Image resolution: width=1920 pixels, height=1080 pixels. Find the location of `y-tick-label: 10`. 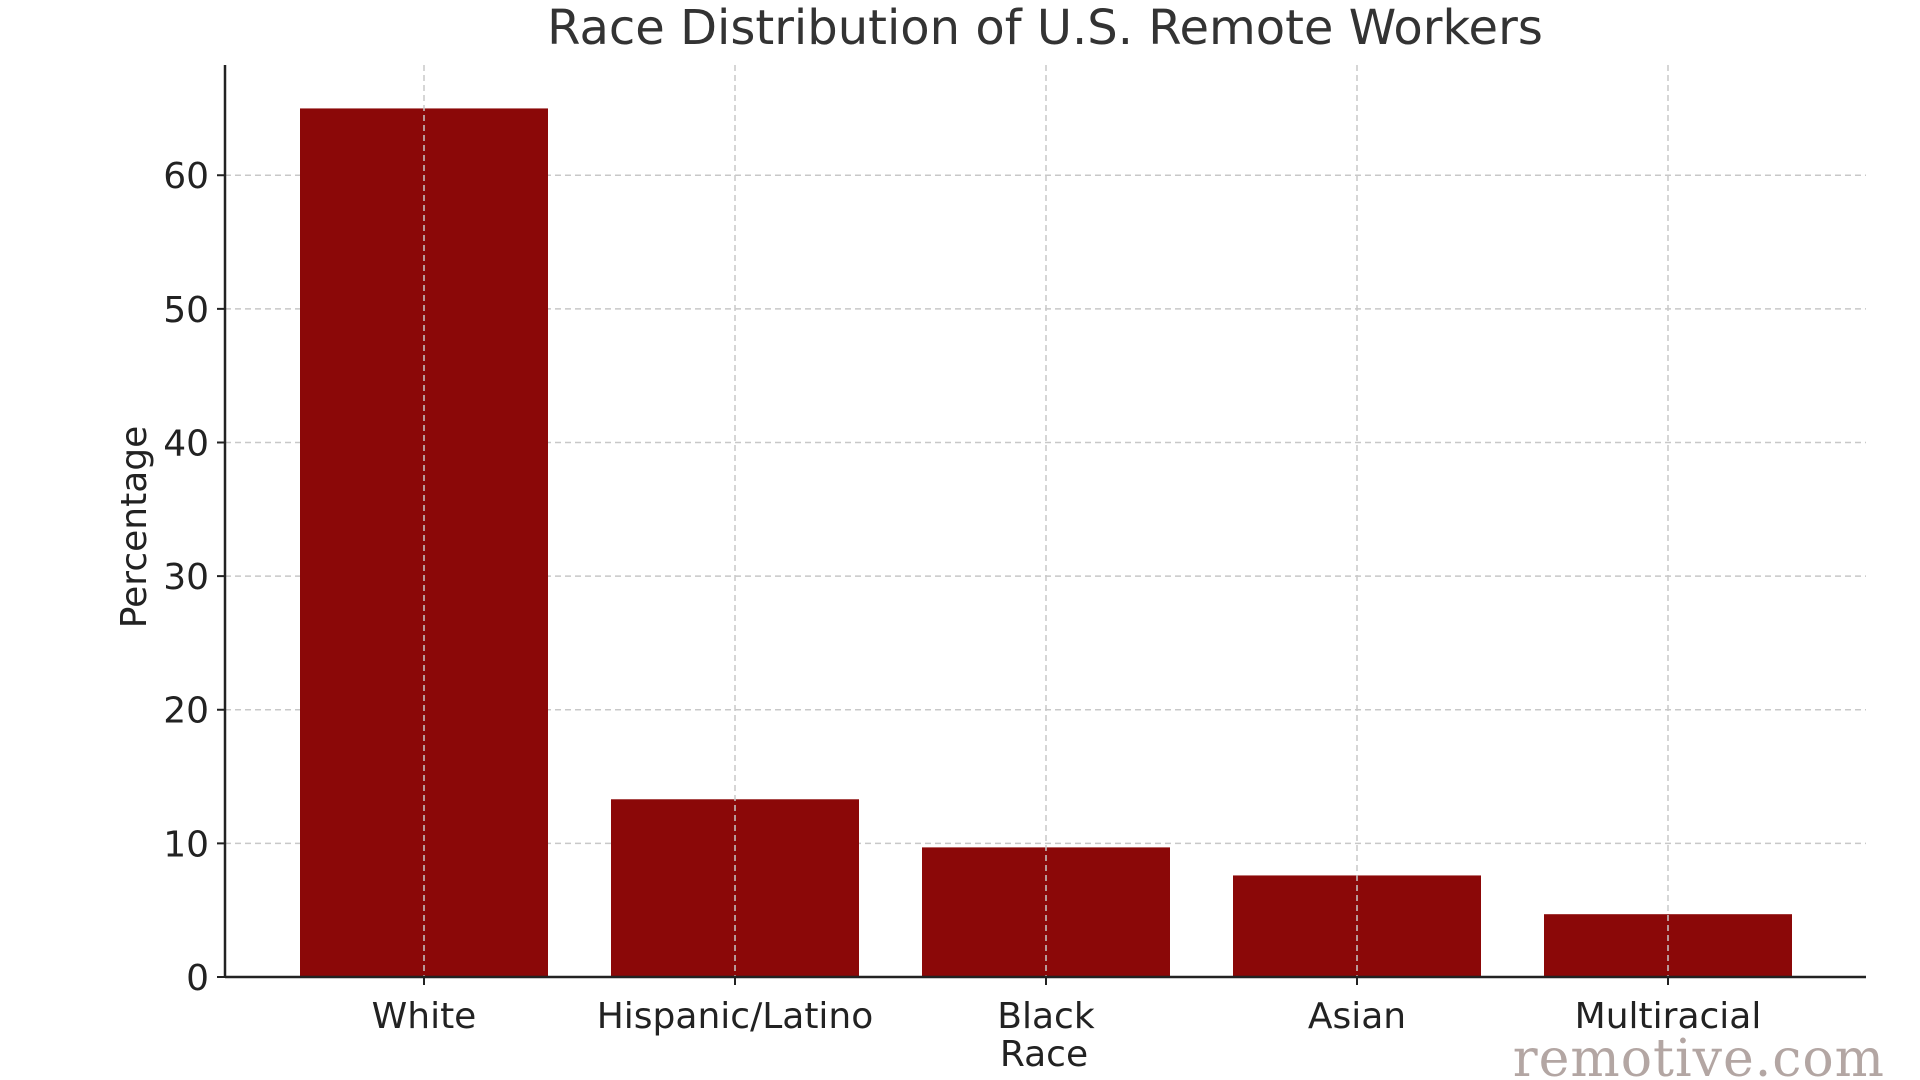

y-tick-label: 10 is located at coordinates (186, 844).